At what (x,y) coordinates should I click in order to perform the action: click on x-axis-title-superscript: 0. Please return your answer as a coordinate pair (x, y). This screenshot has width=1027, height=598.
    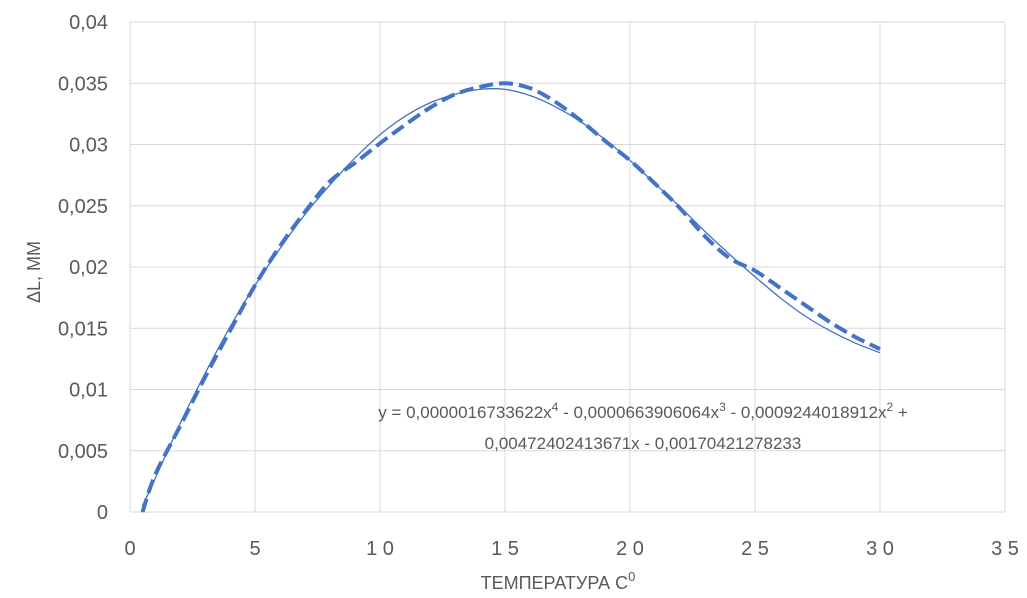
    Looking at the image, I should click on (631, 576).